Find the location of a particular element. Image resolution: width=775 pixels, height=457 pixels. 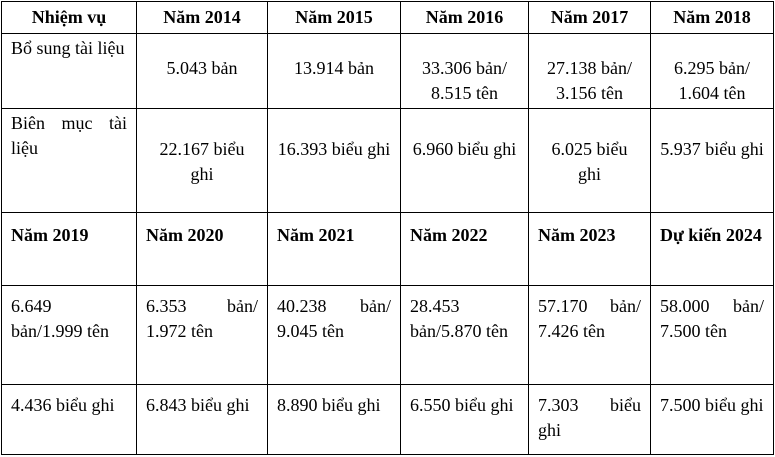

table-cell: 6.649 bản/1.999 tên is located at coordinates (69, 335).